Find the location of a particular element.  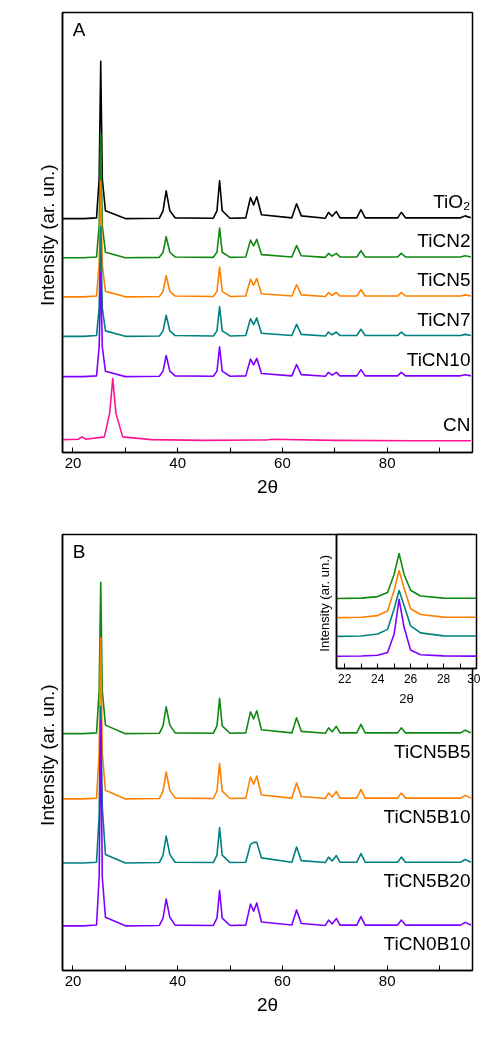

series-label: TiCN5B20 is located at coordinates (427, 881).